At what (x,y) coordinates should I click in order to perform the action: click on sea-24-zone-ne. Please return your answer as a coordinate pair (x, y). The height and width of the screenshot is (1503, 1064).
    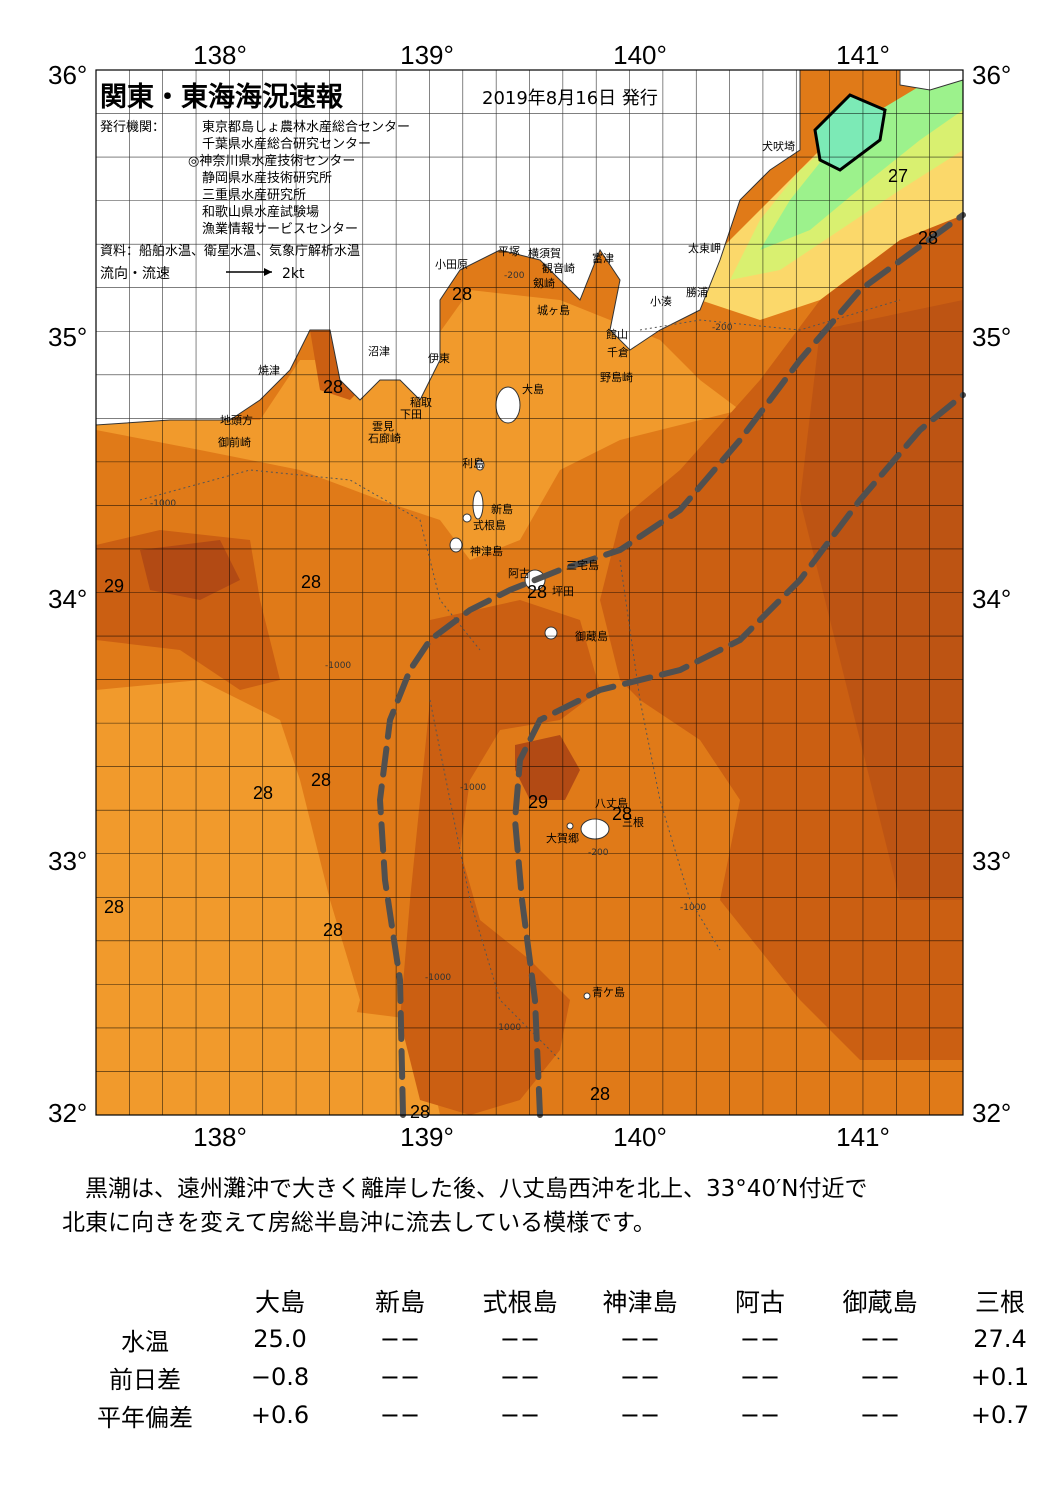
    Looking at the image, I should click on (861, 161).